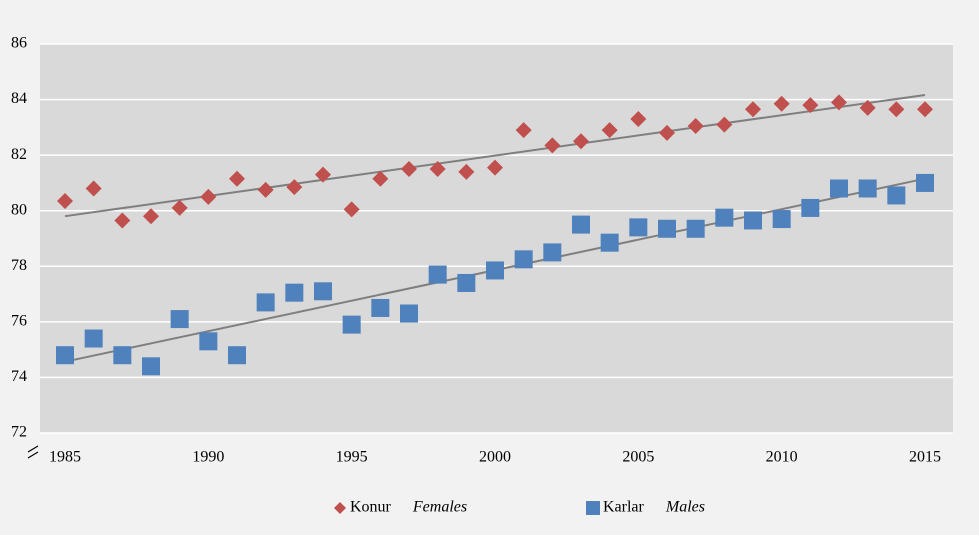 The width and height of the screenshot is (979, 535). Describe the element at coordinates (685, 507) in the screenshot. I see `legend-label-en: Males` at that location.